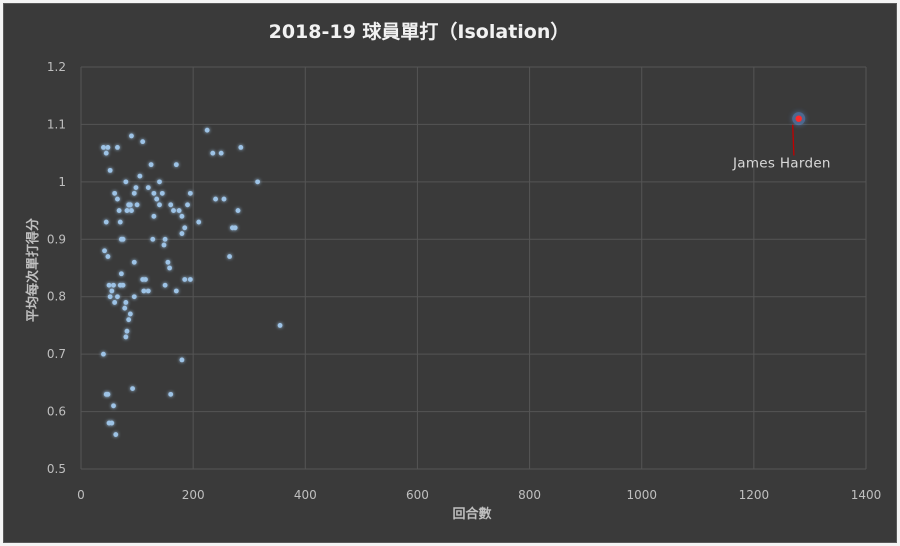  I want to click on y-tick-label: 0.5, so click(56, 469).